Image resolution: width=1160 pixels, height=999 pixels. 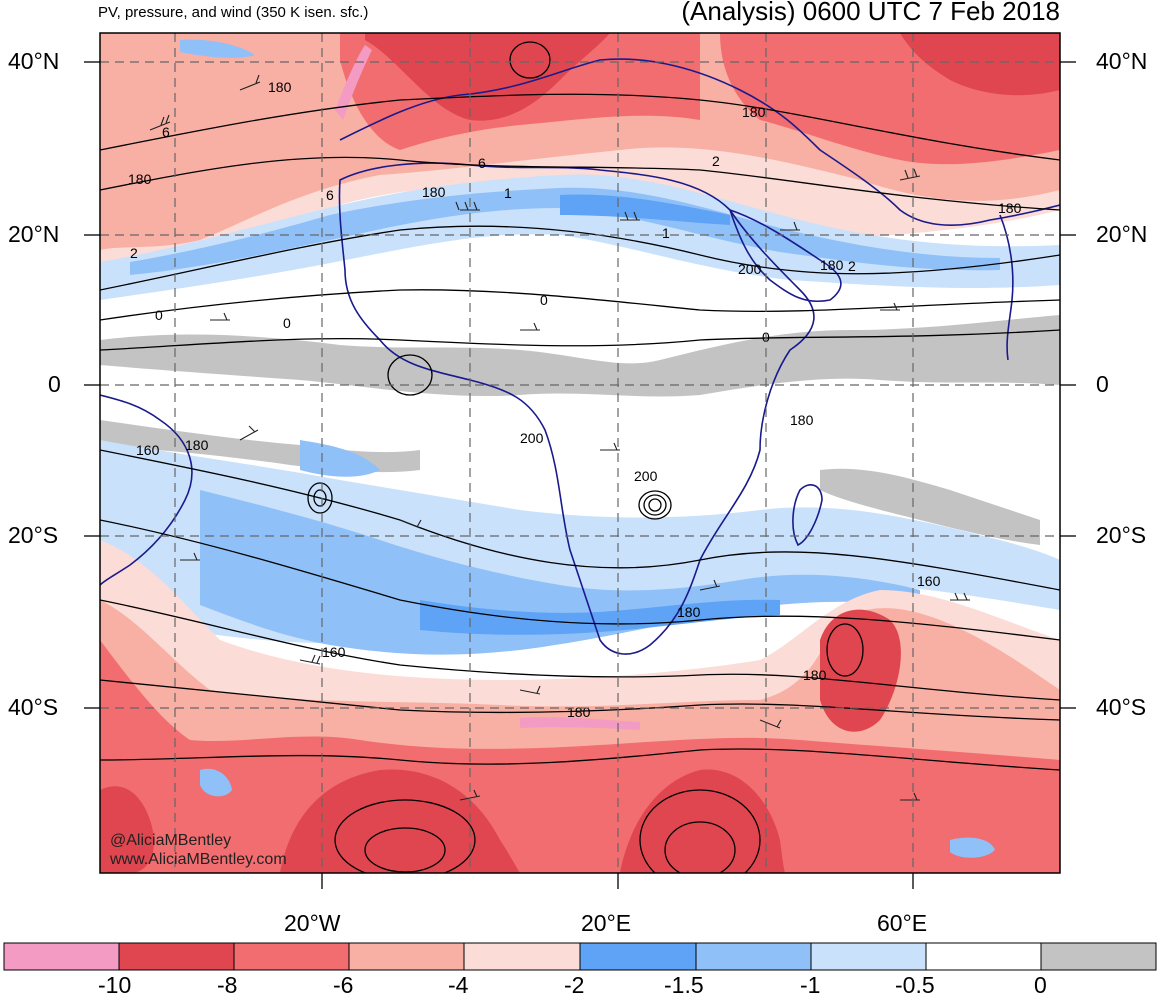 What do you see at coordinates (115, 985) in the screenshot?
I see `colorbar-label: -10` at bounding box center [115, 985].